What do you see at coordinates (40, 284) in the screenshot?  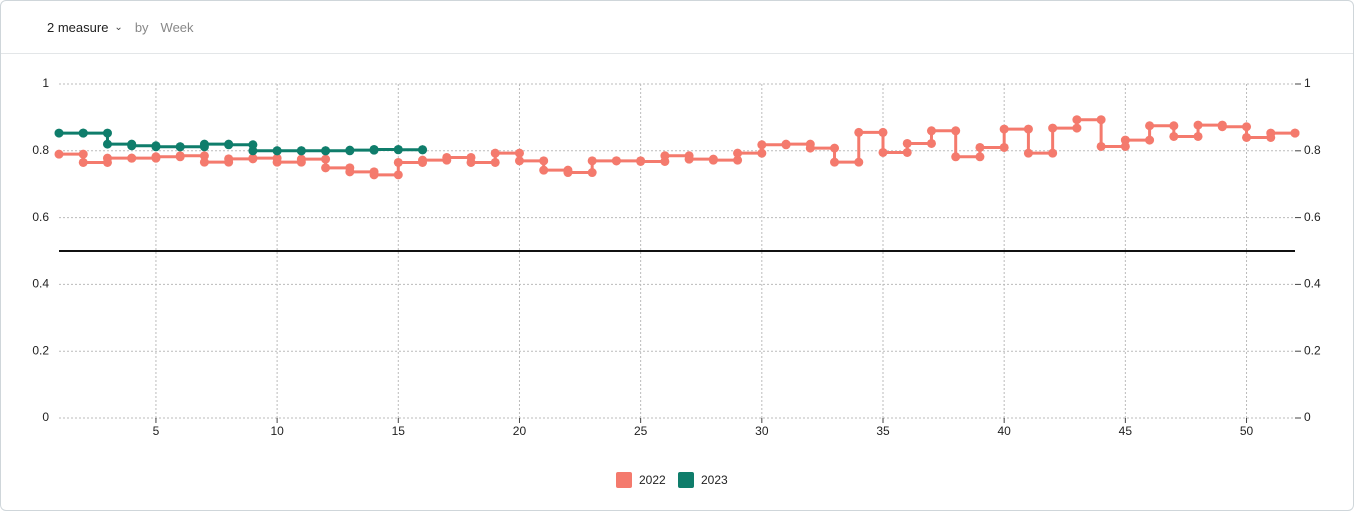 I see `y-tick-label: 0.4` at bounding box center [40, 284].